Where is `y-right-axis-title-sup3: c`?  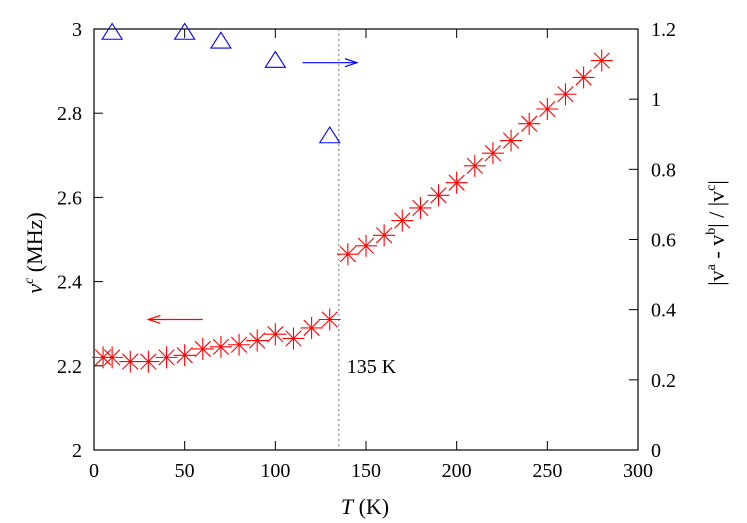
y-right-axis-title-sup3: c is located at coordinates (711, 188).